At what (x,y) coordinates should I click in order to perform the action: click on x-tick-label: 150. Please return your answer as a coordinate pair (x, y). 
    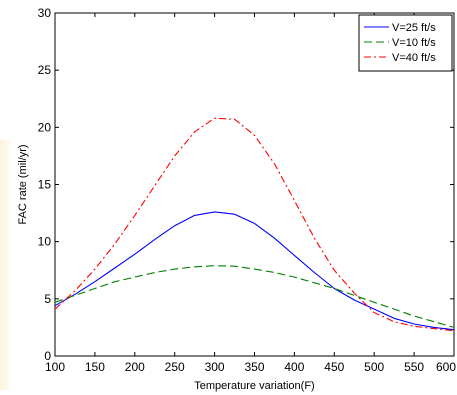
    Looking at the image, I should click on (95, 367).